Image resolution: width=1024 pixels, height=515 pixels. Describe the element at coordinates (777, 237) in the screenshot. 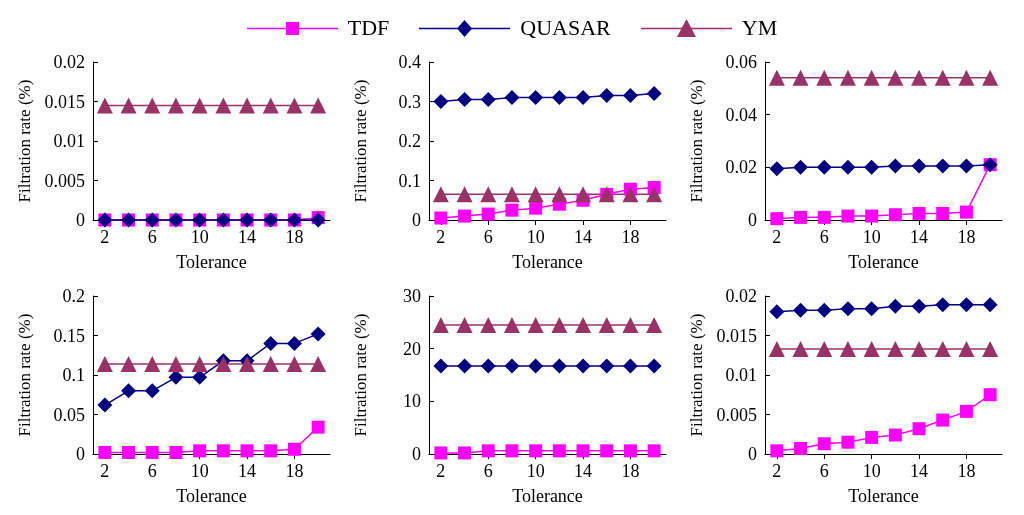

I see `x-tick-label: 2` at that location.